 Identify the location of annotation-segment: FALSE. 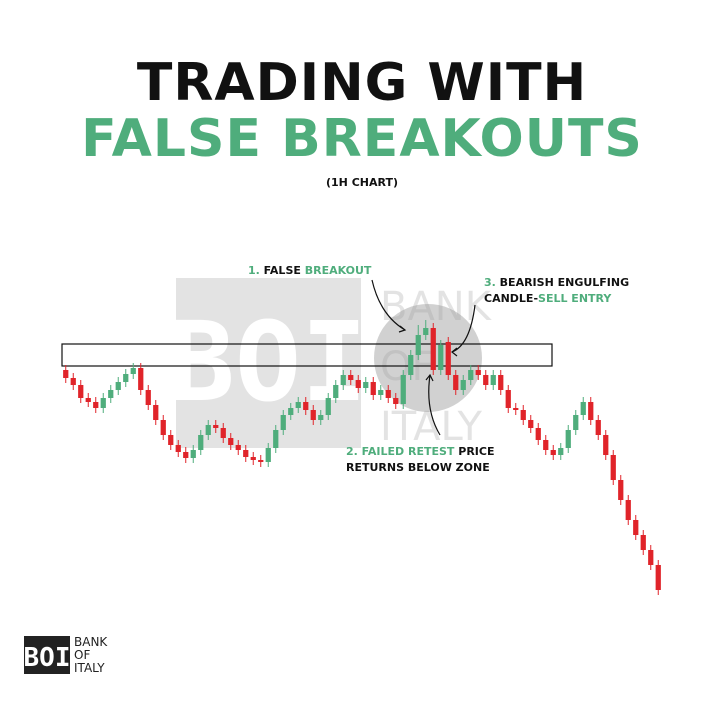
(284, 270).